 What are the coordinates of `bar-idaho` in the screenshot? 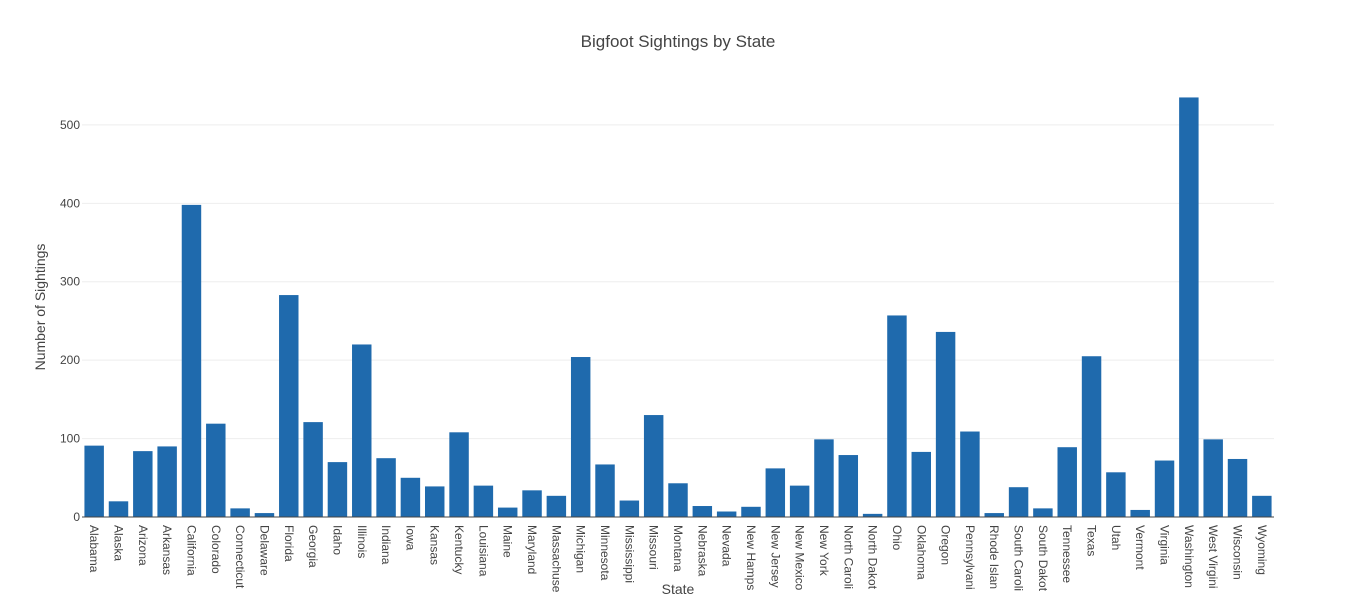 It's located at (337, 489).